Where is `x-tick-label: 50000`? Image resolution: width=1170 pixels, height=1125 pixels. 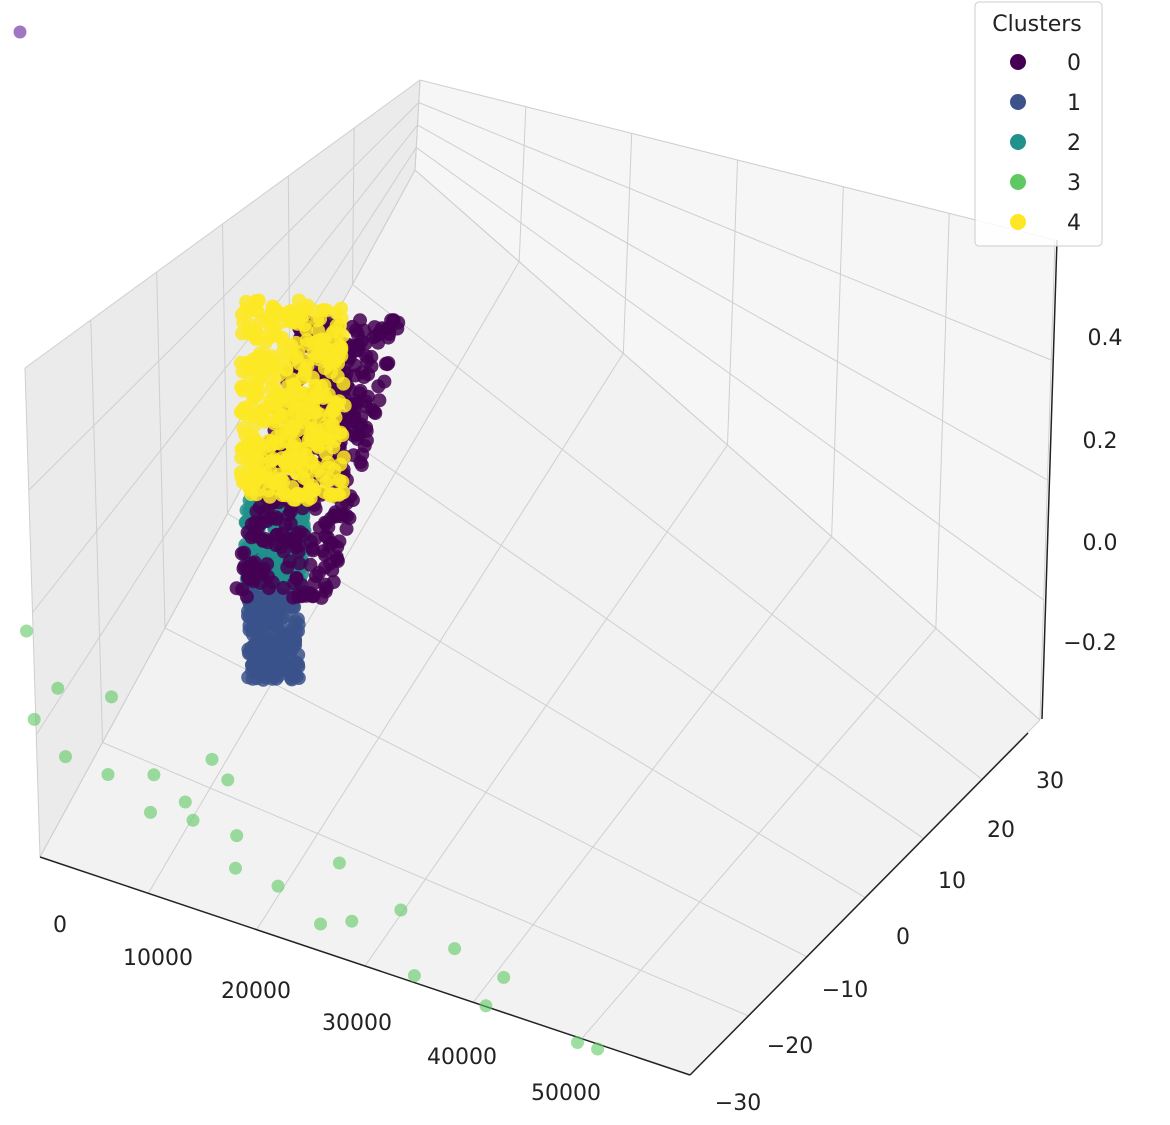
x-tick-label: 50000 is located at coordinates (566, 1093).